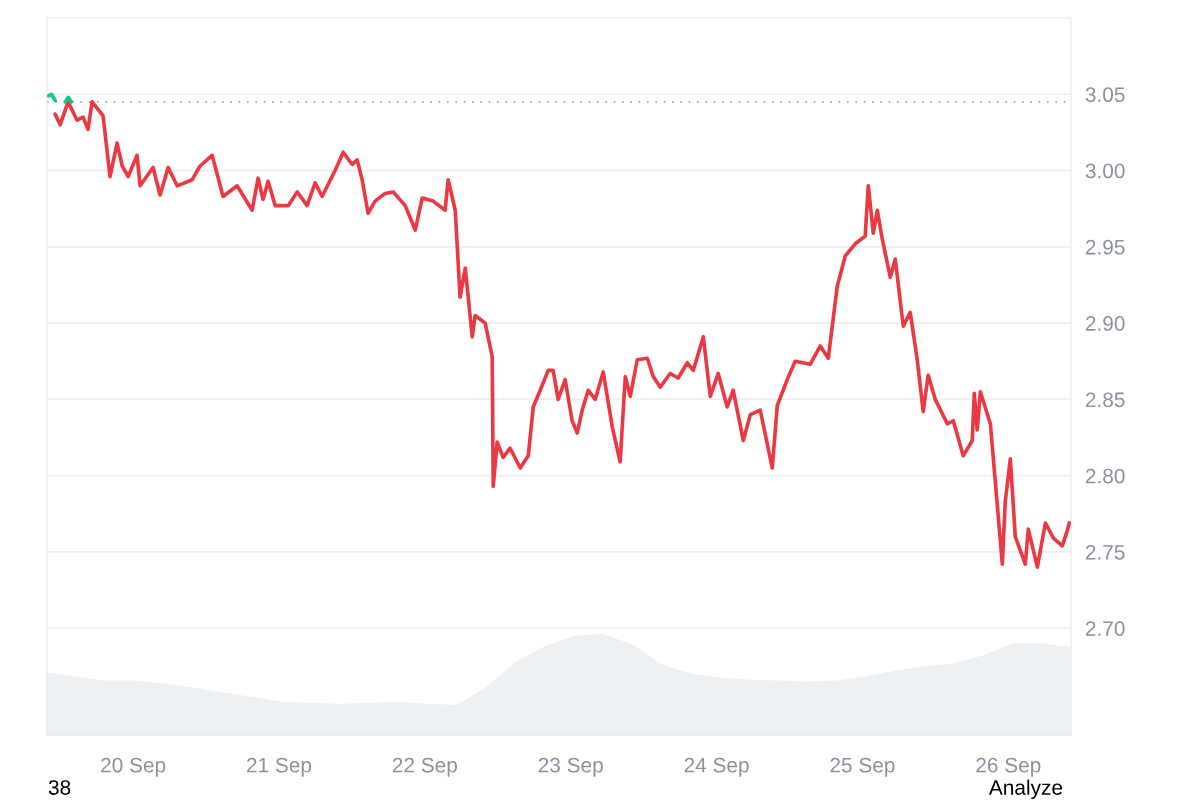  I want to click on y-tick-label: 2.75, so click(1105, 552).